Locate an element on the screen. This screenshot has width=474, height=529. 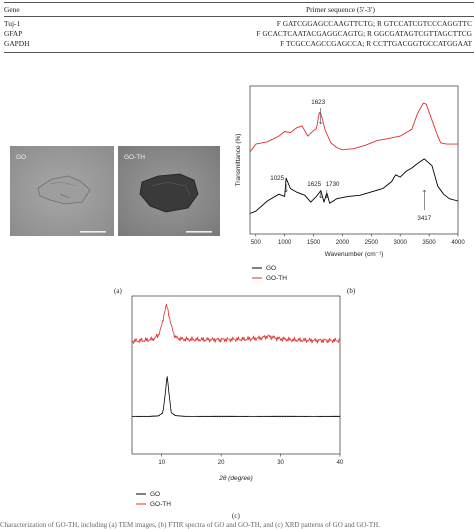
xrd-x-axis-label: 2θ (degree) is located at coordinates (235, 478).